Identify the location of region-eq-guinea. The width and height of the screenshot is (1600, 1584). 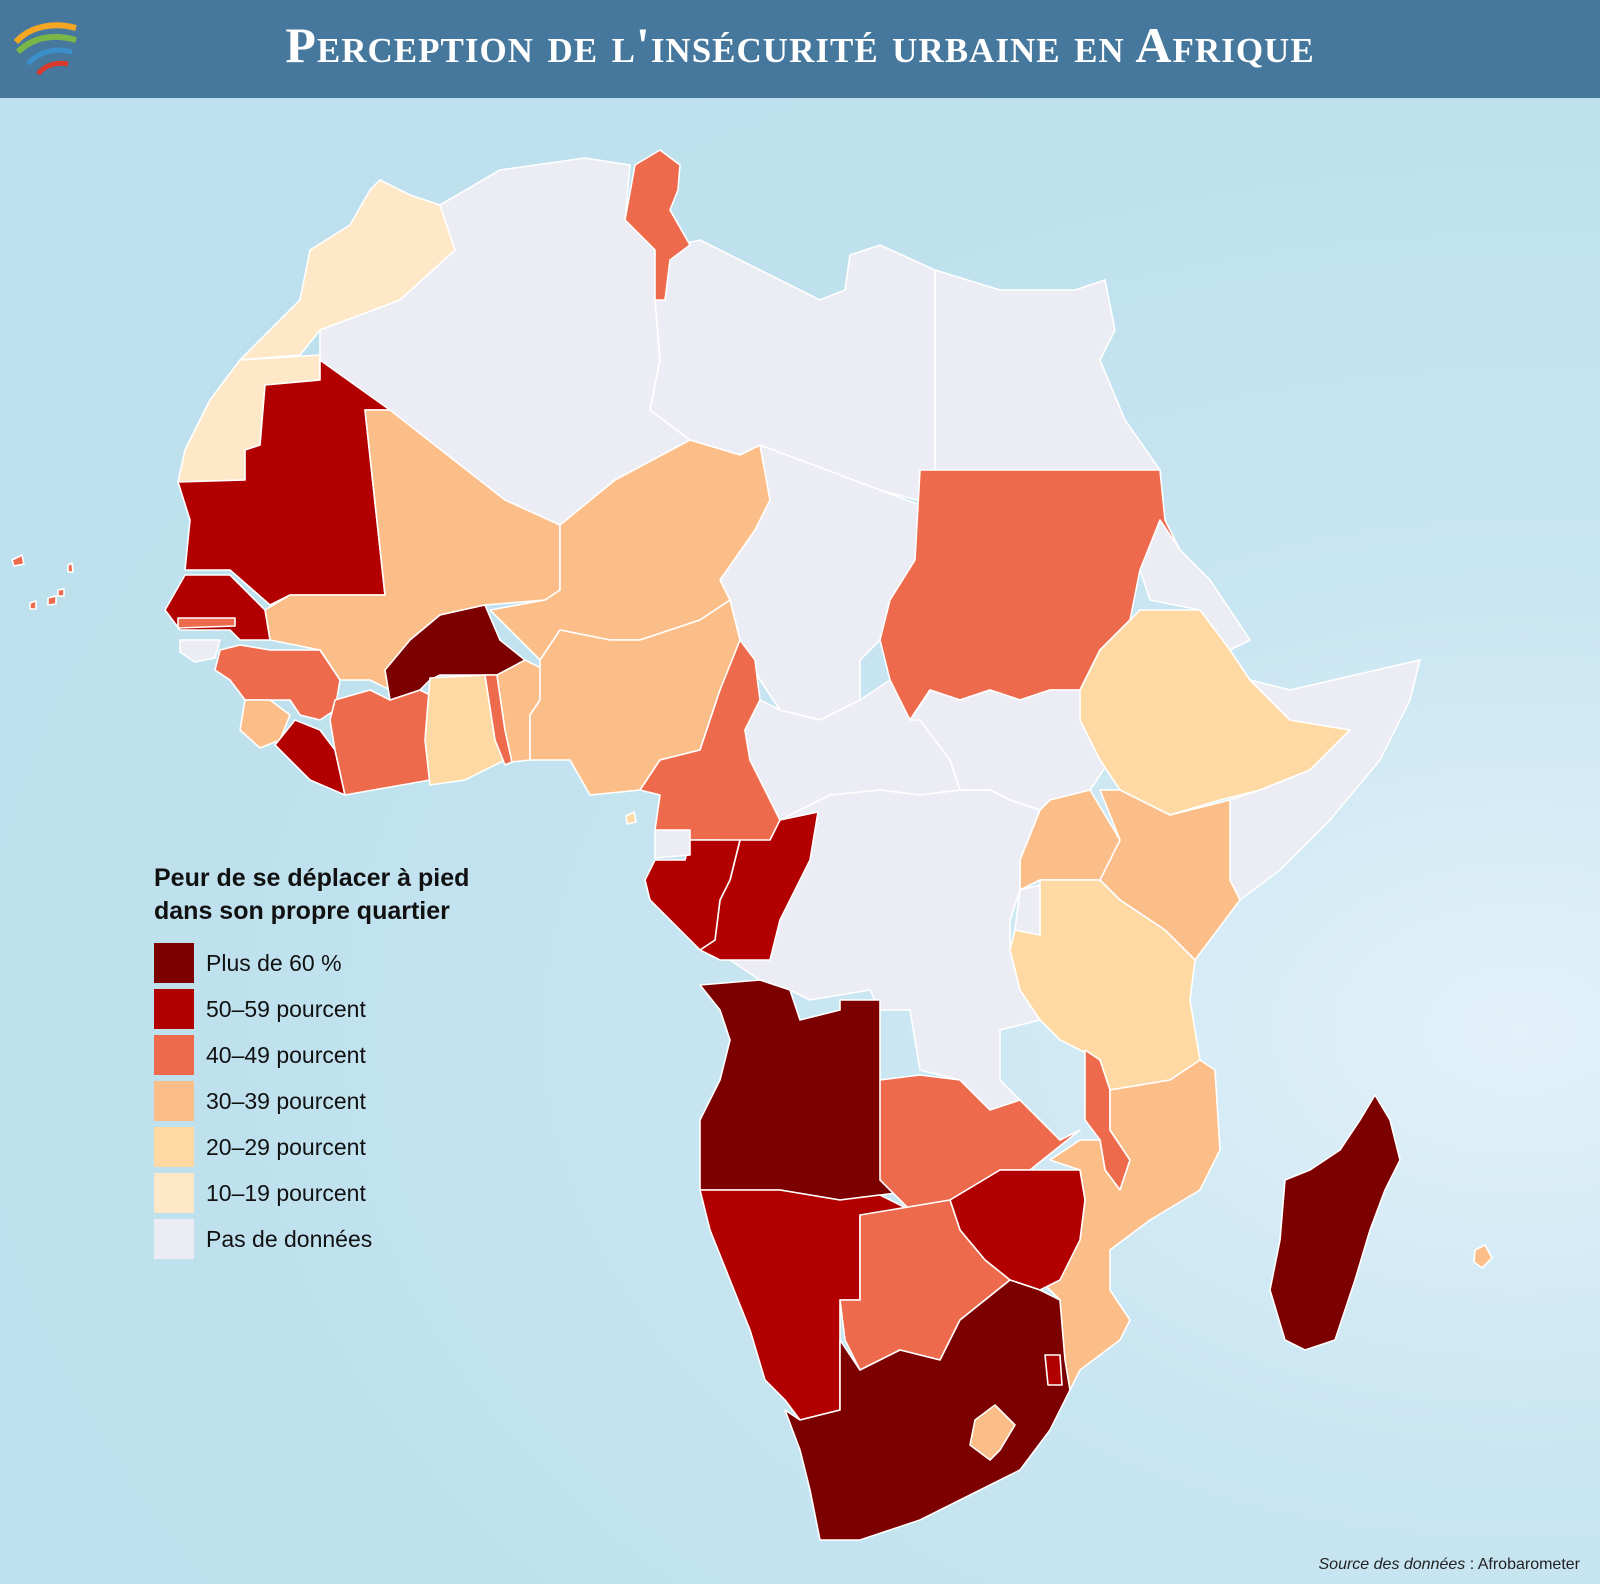
(672, 844).